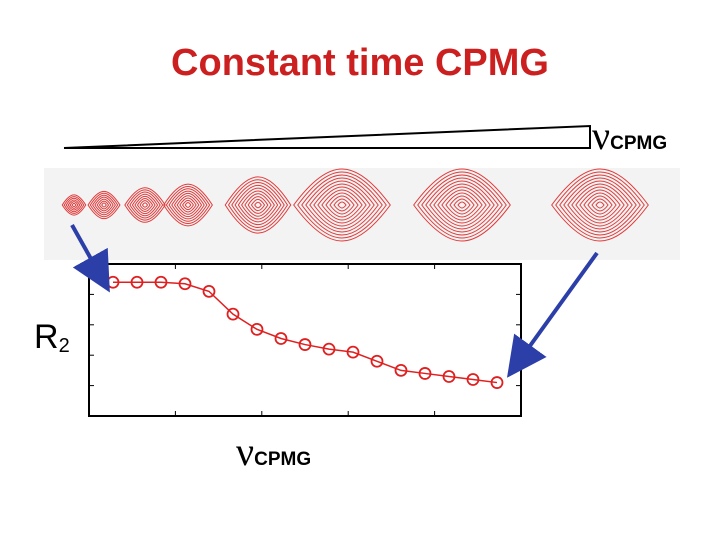 The image size is (720, 540). What do you see at coordinates (601, 135) in the screenshot?
I see `top-axis-symbol: ν` at bounding box center [601, 135].